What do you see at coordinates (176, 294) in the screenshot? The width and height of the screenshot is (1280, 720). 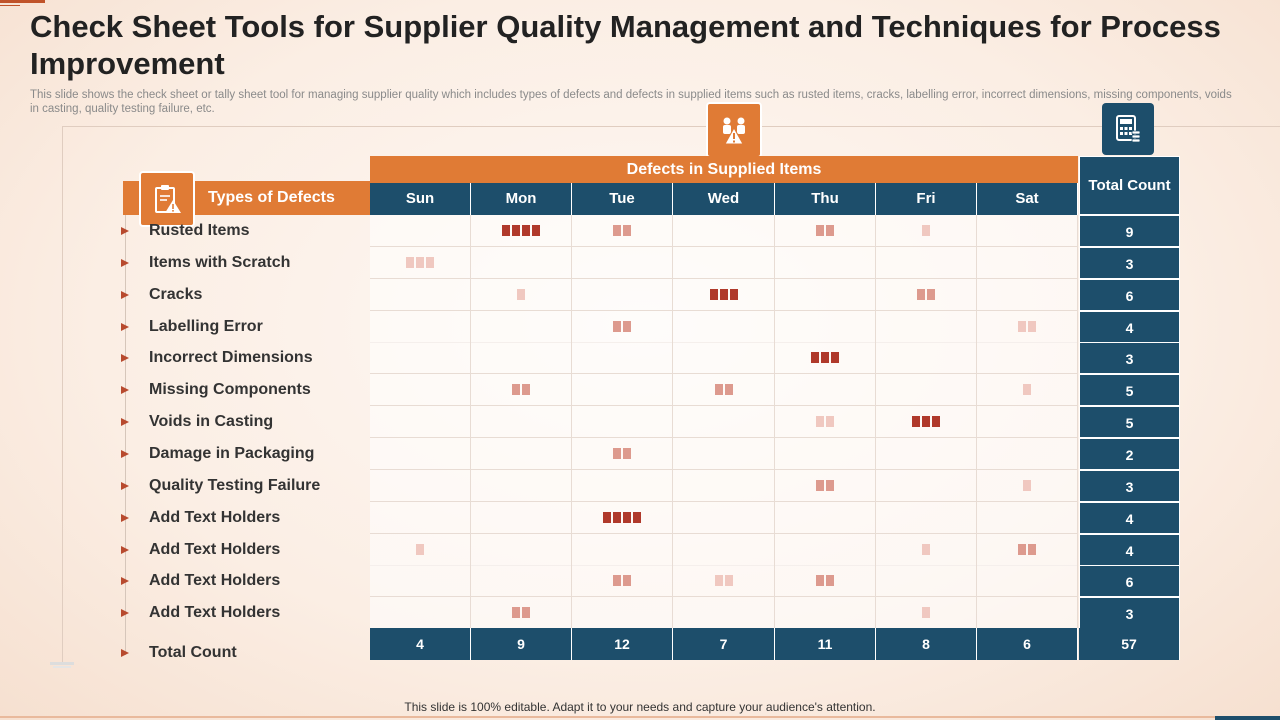 I see `defect-type-label: Cracks` at bounding box center [176, 294].